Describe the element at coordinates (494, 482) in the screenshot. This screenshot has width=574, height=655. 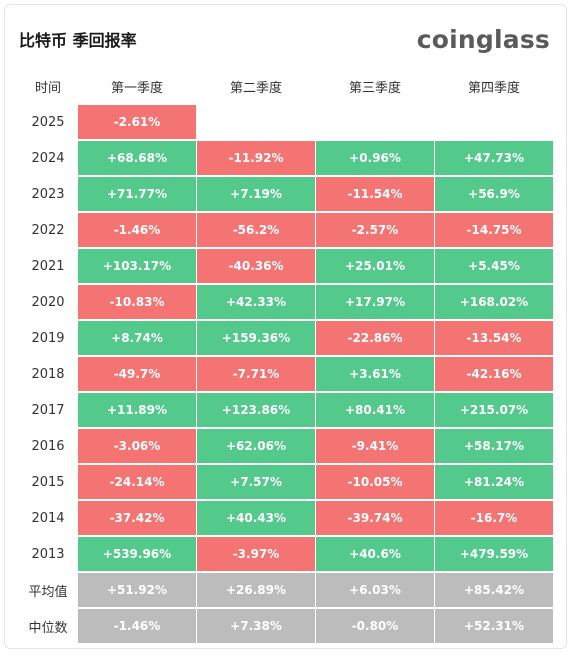
I see `return-cell: +81.24%` at that location.